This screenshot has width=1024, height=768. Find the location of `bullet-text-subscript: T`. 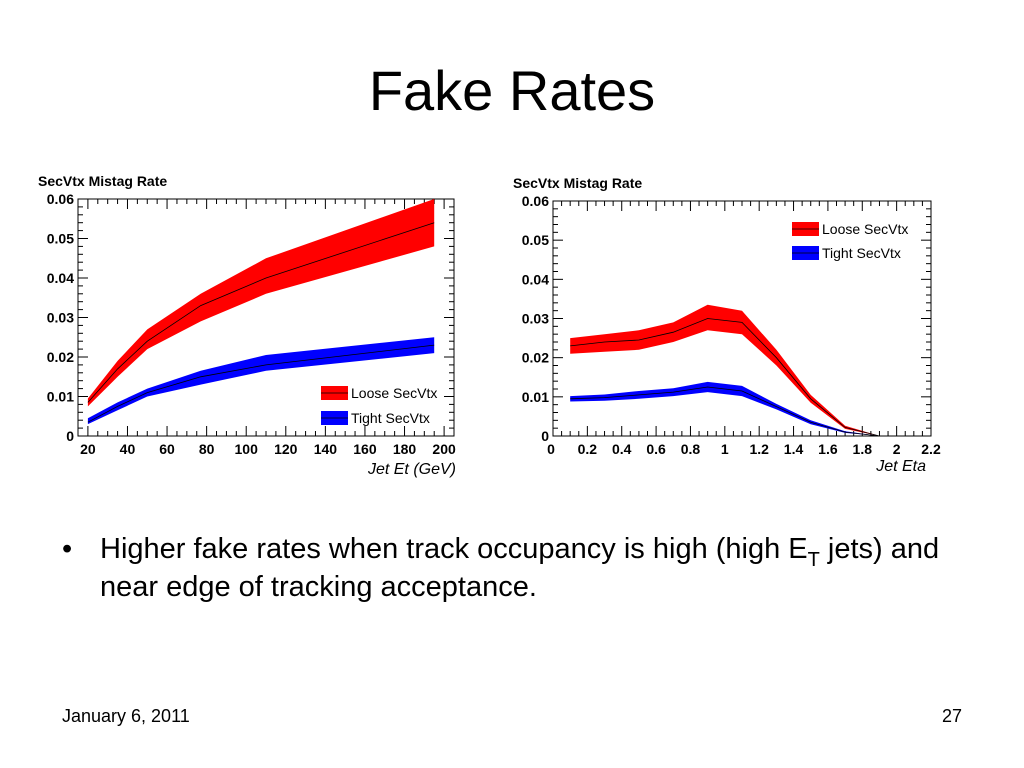

bullet-text-subscript: T is located at coordinates (813, 560).